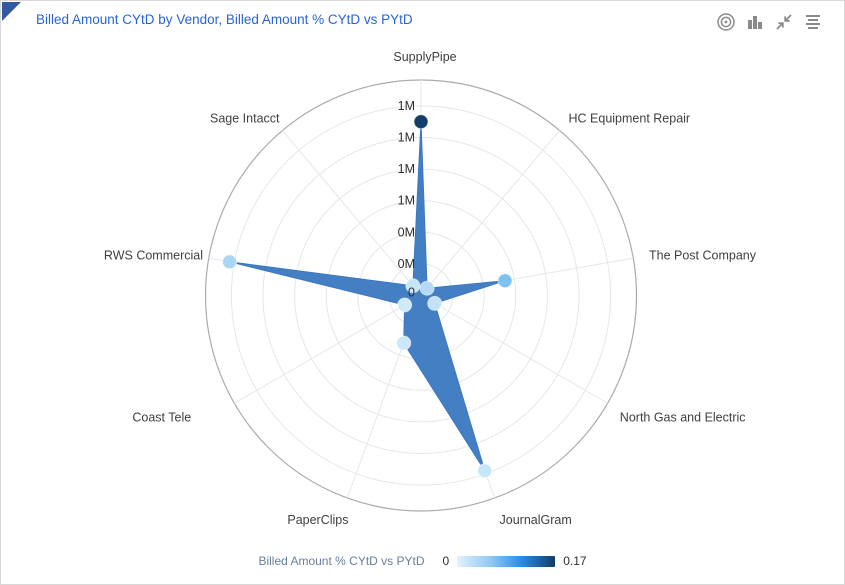  I want to click on category-label-north-gas-and-electric: North Gas and Electric, so click(683, 417).